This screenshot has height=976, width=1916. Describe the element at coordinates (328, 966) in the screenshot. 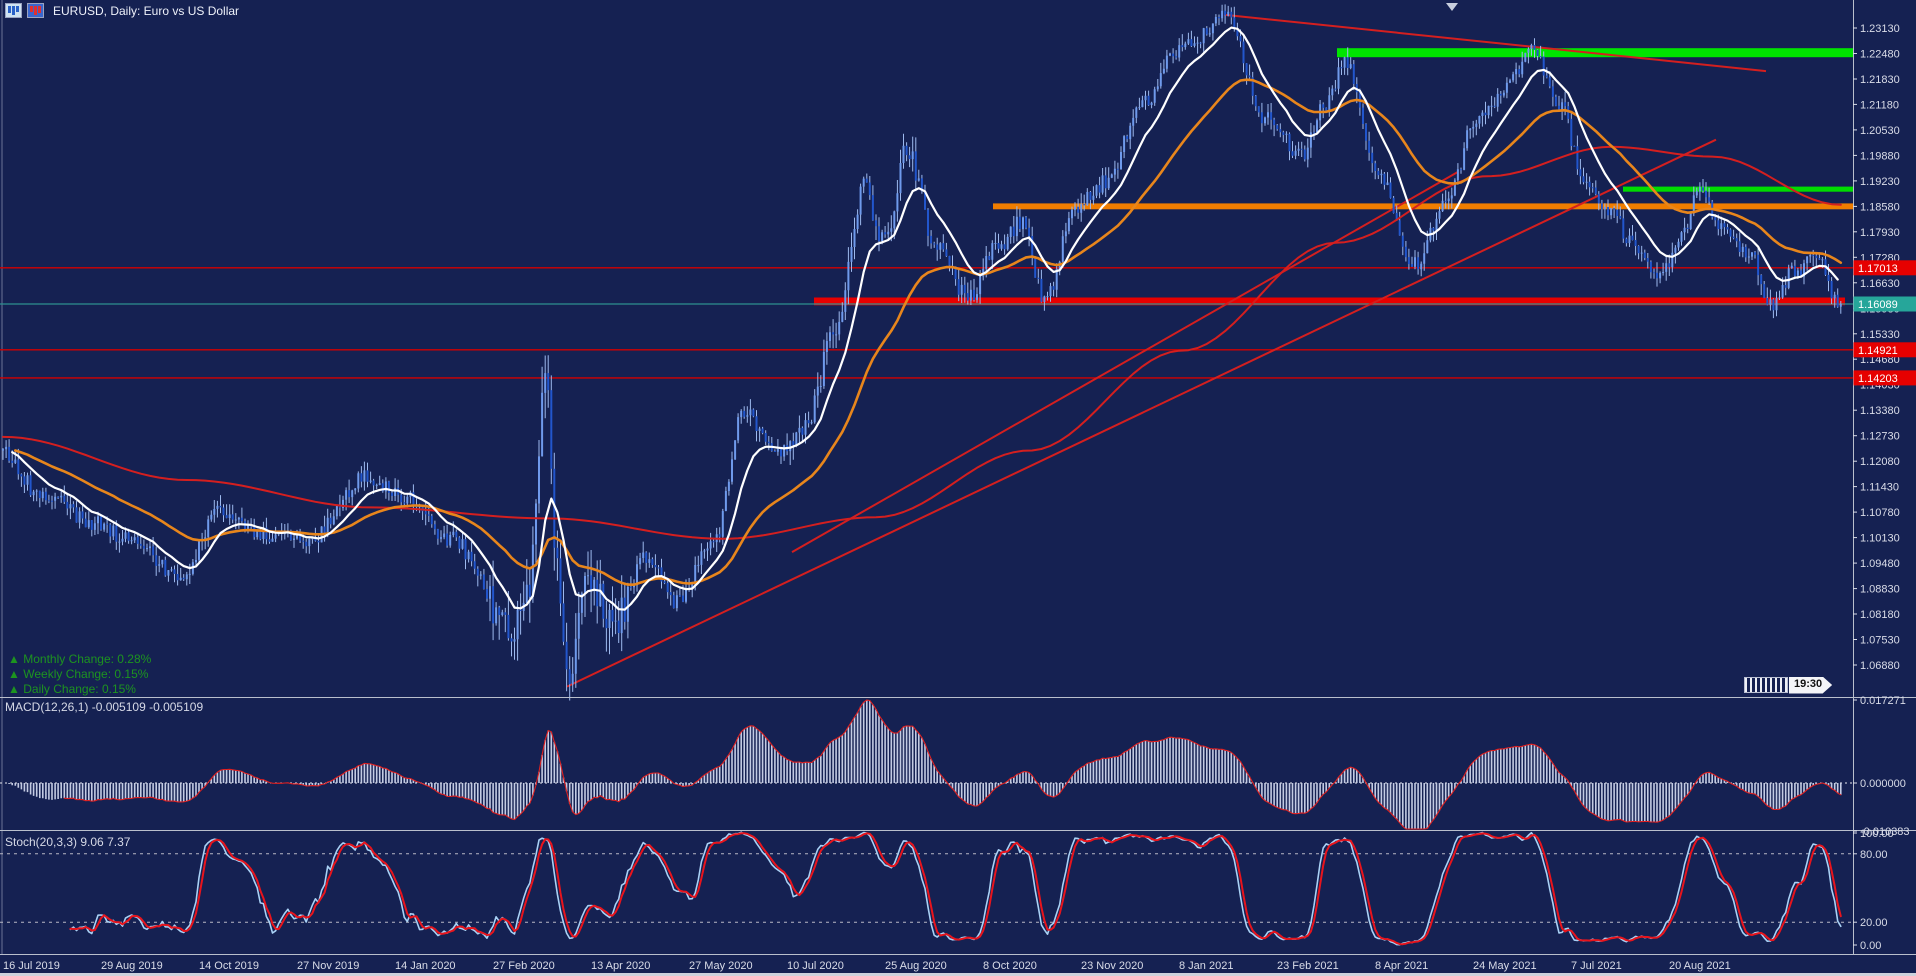

I see `time-axis-label: 27 Nov 2019` at that location.